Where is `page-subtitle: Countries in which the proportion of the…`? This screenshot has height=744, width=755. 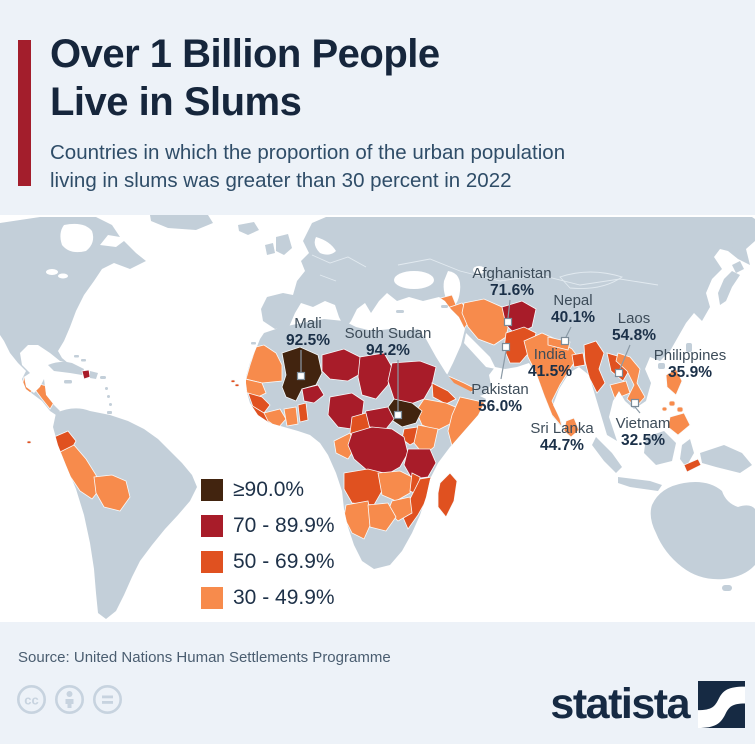
page-subtitle: Countries in which the proportion of the… is located at coordinates (307, 167).